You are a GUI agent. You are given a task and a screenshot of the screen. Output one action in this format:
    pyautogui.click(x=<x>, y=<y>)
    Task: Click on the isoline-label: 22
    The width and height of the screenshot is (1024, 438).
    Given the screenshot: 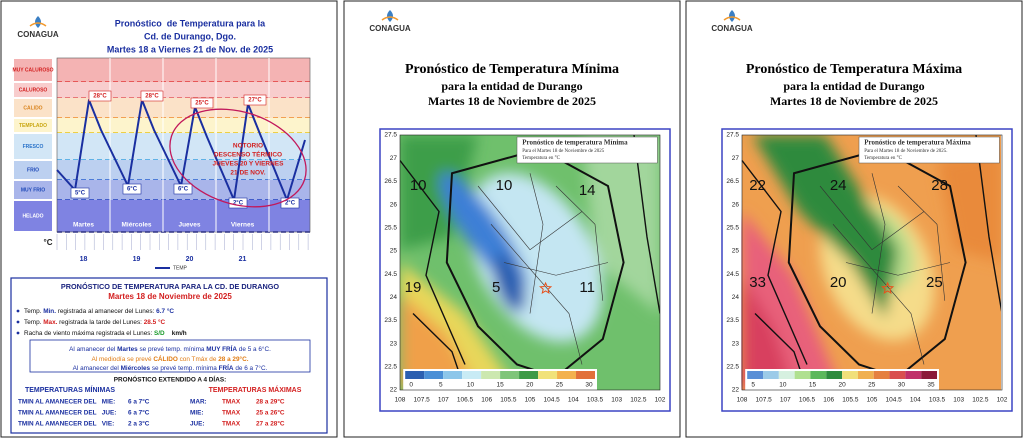 What is the action you would take?
    pyautogui.click(x=757, y=185)
    